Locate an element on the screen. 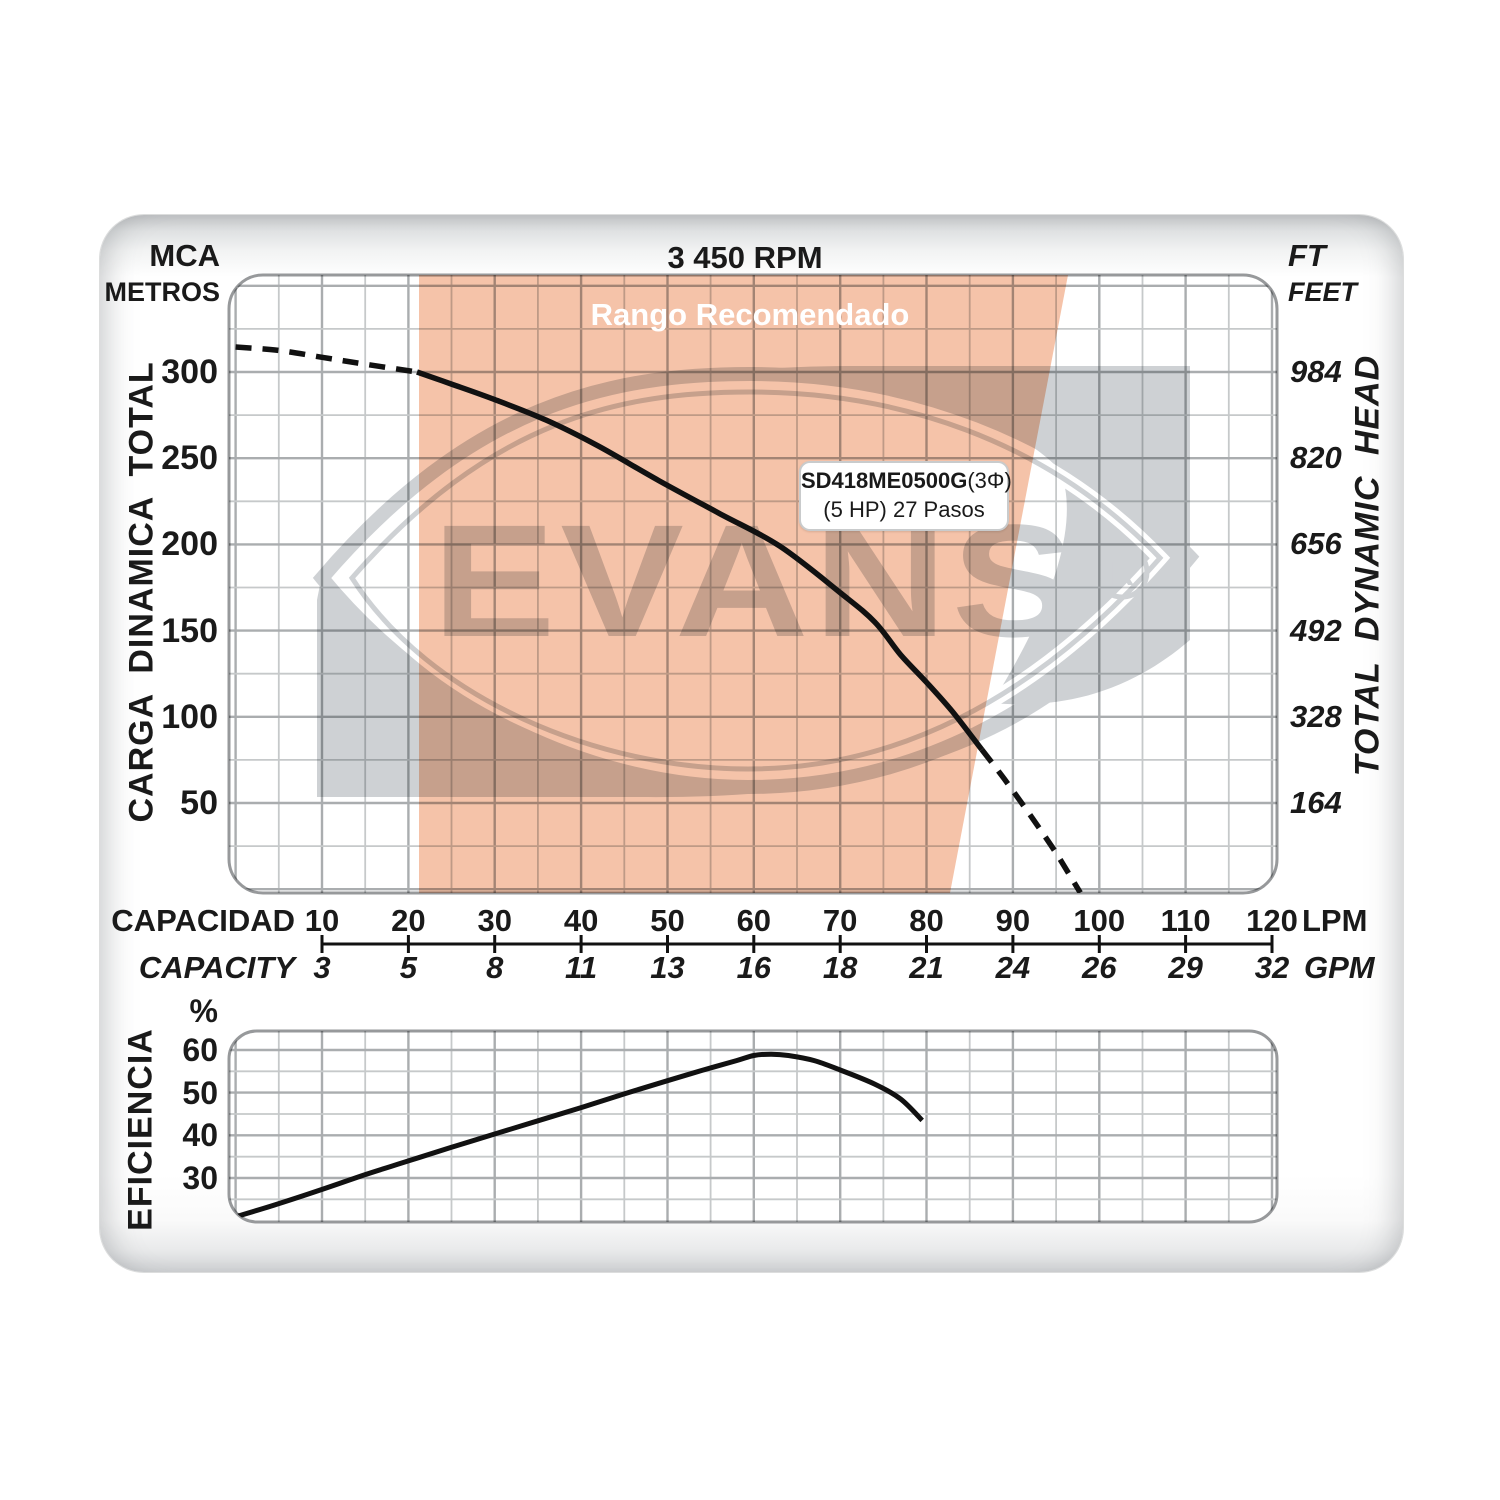  left-axis-tick: 300 is located at coordinates (189, 372).